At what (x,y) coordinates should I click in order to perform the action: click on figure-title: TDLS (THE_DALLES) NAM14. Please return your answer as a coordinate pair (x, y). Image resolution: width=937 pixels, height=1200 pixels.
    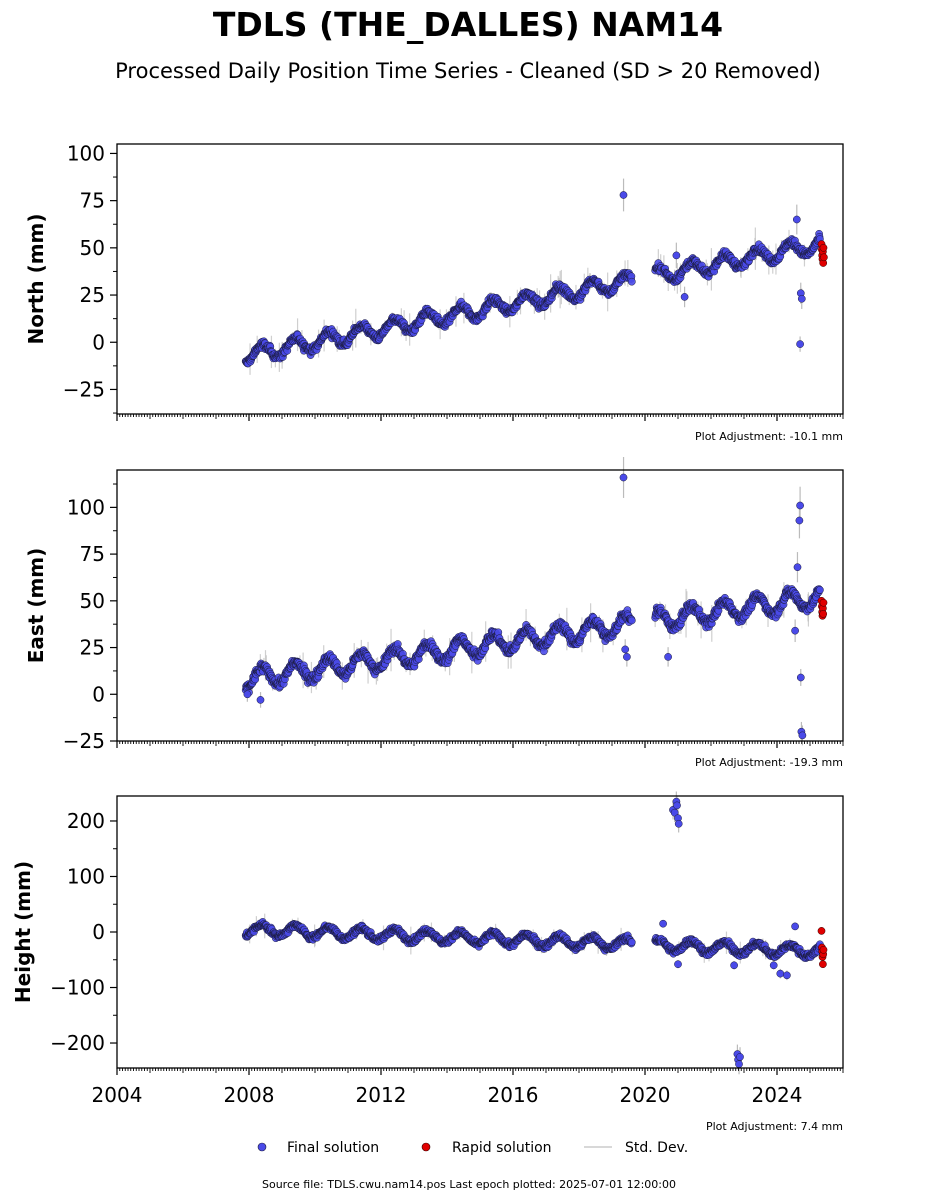
    Looking at the image, I should click on (468, 24).